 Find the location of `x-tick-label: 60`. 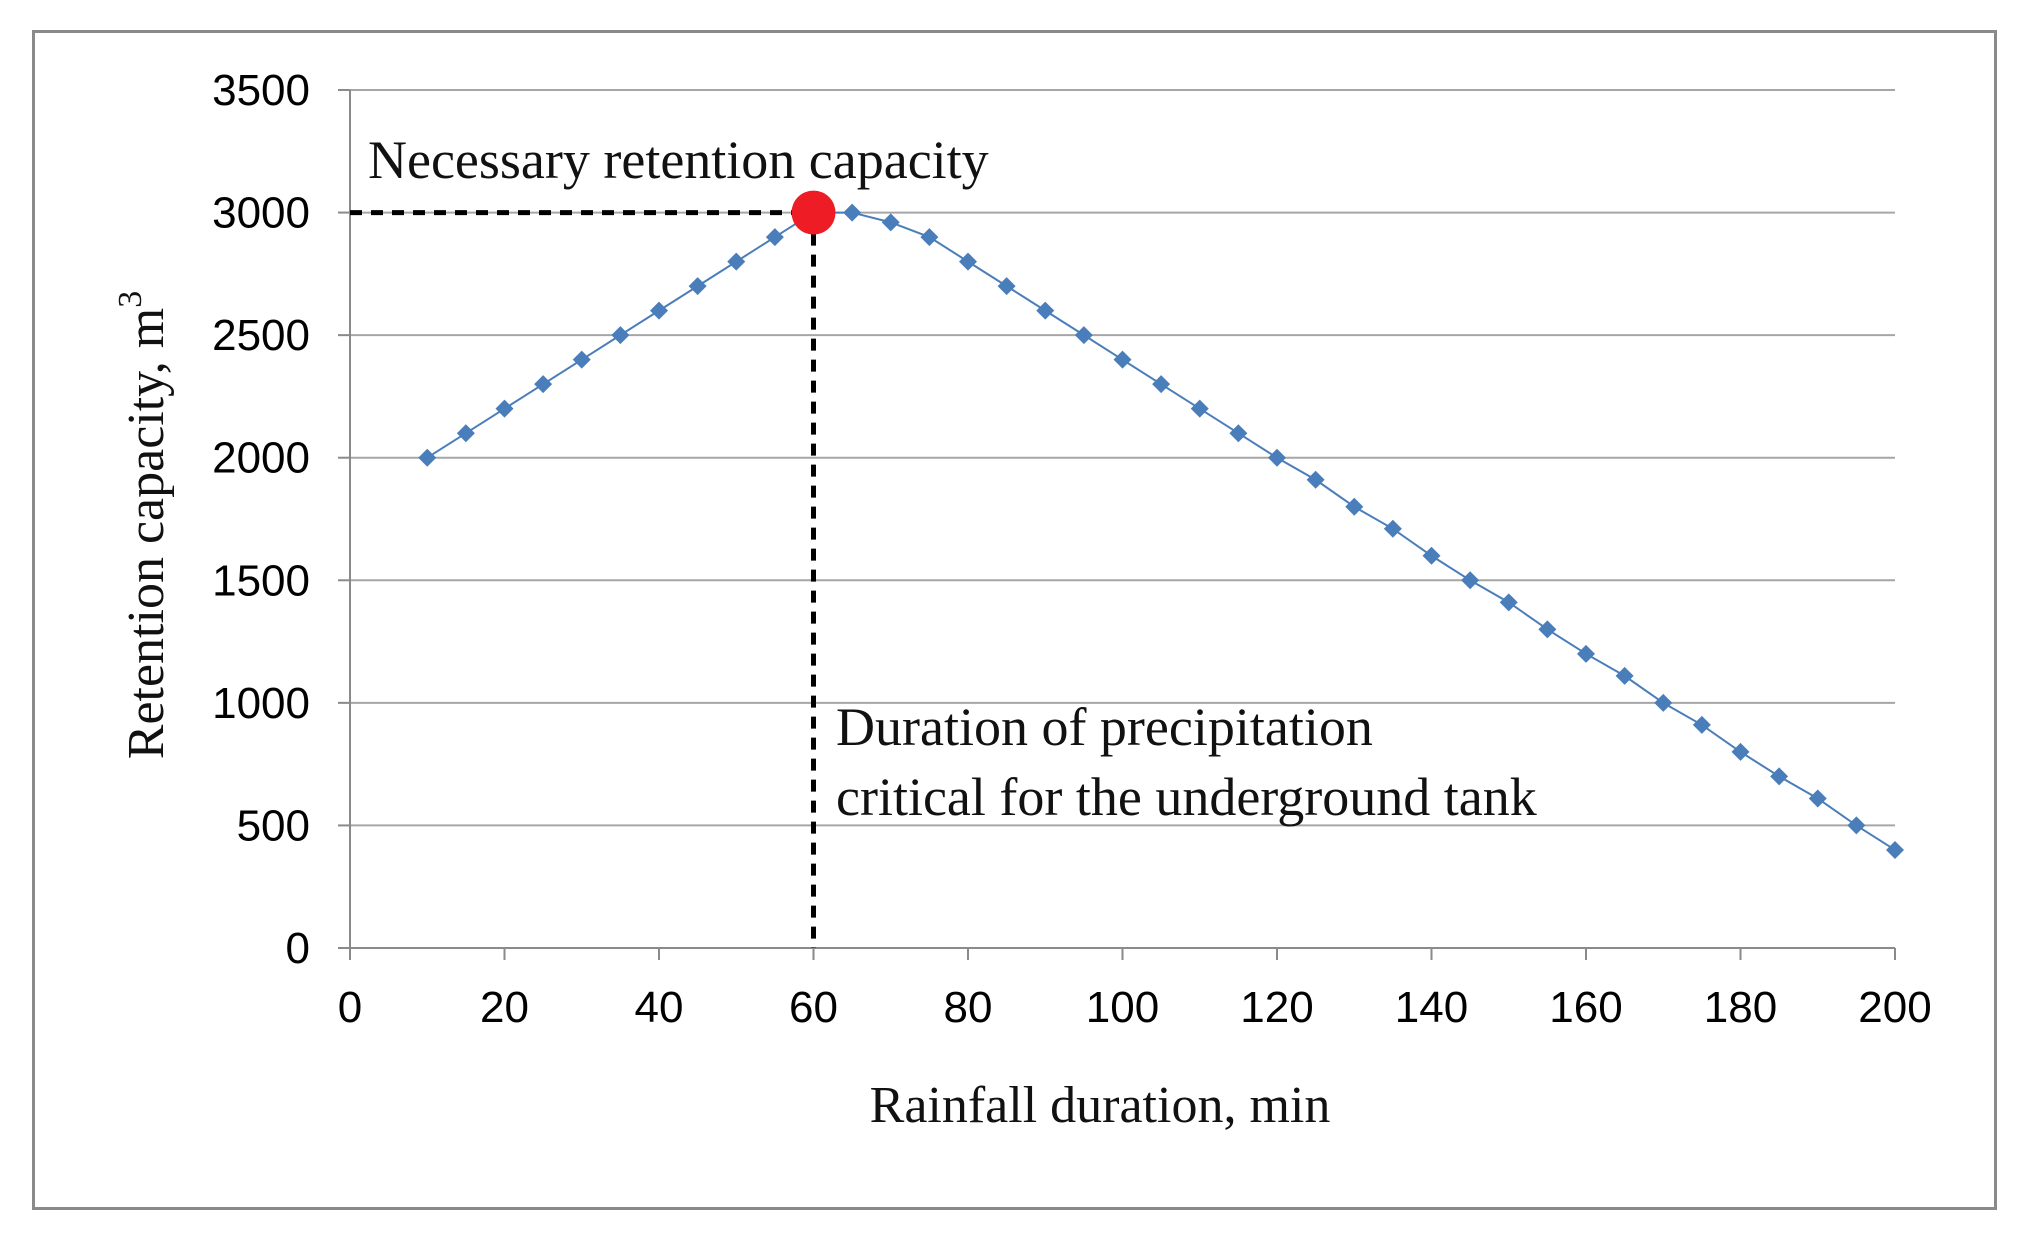

x-tick-label: 60 is located at coordinates (813, 1007).